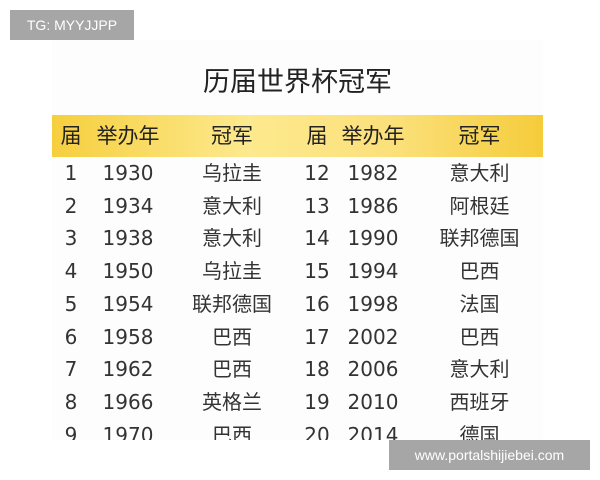 The height and width of the screenshot is (480, 600). I want to click on cell-champion: 德国, so click(479, 431).